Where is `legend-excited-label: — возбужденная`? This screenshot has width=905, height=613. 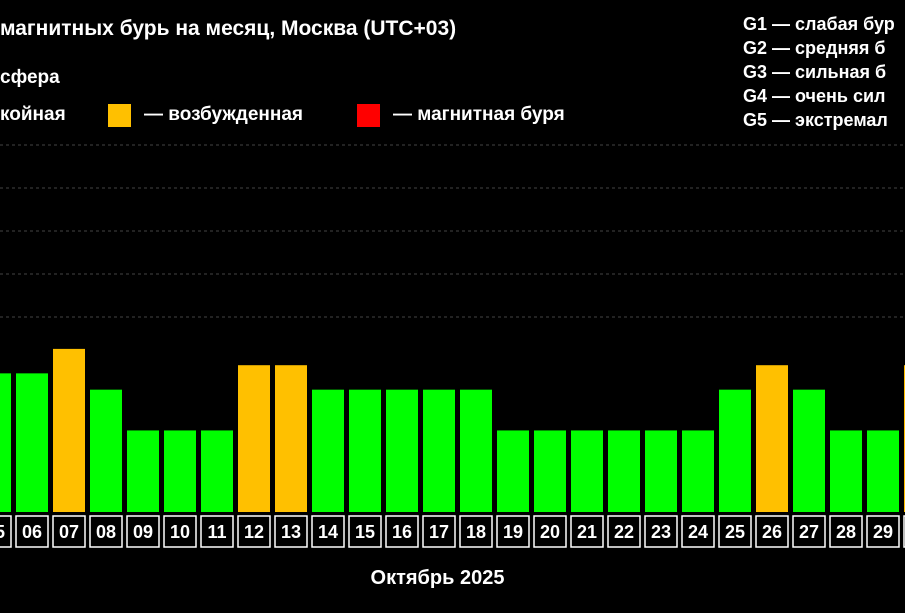 legend-excited-label: — возбужденная is located at coordinates (224, 114).